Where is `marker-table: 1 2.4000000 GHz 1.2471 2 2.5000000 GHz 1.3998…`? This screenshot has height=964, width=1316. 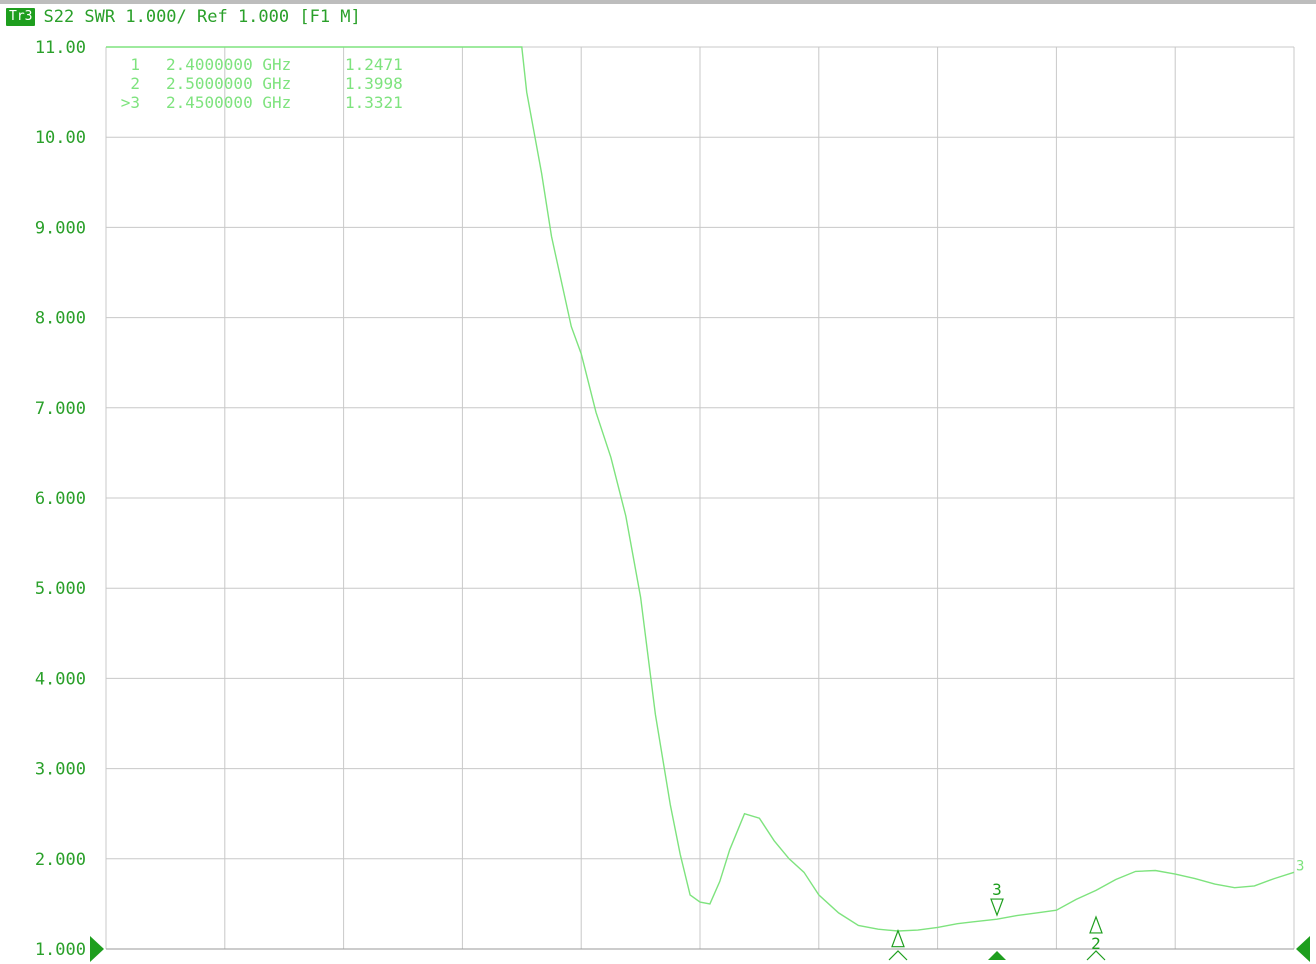
marker-table: 1 2.4000000 GHz 1.2471 2 2.5000000 GHz 1.3998… is located at coordinates (262, 83).